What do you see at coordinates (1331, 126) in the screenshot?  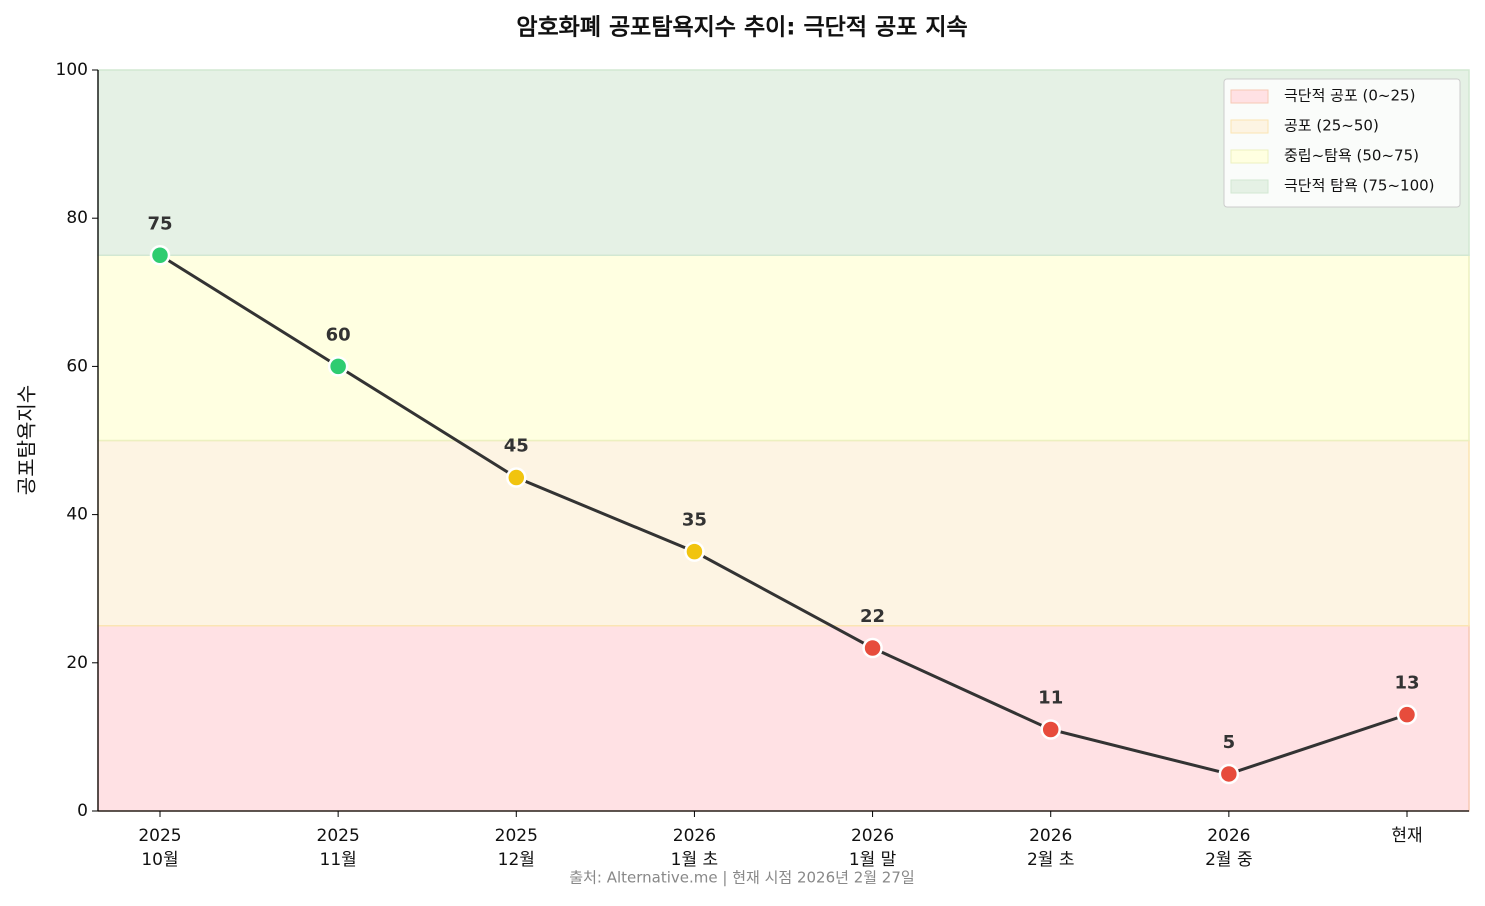 I see `legend-label: 공포 (25~50)` at bounding box center [1331, 126].